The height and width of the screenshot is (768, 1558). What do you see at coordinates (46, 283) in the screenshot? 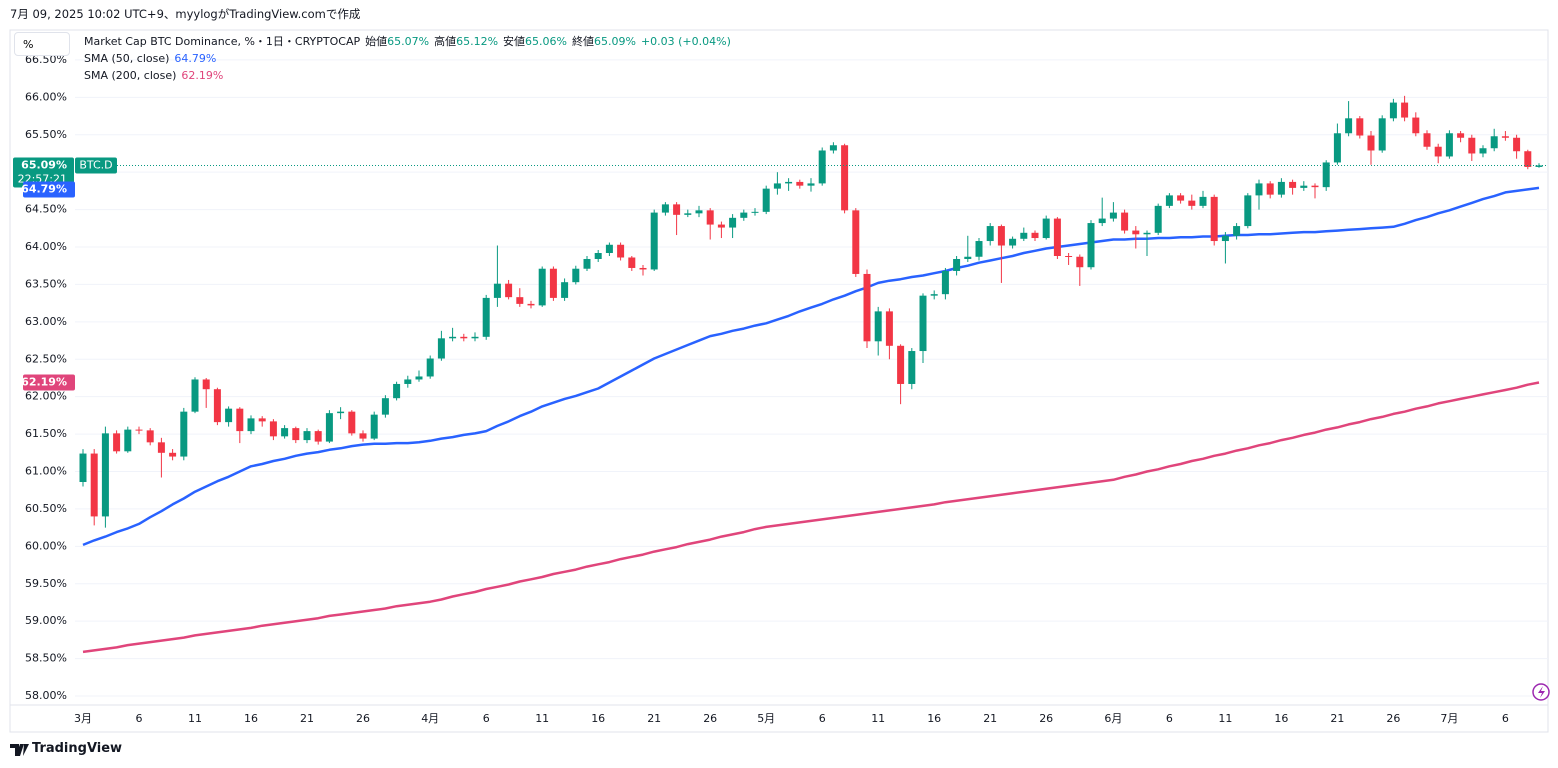
I see `y-tick-label: 63.50%` at bounding box center [46, 283].